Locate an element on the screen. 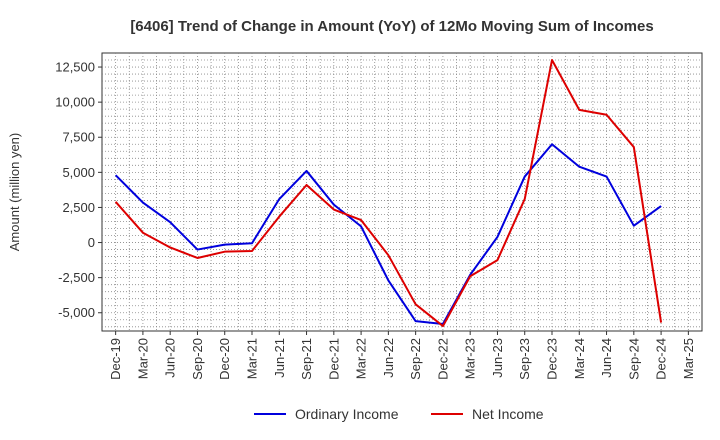 This screenshot has height=440, width=720. x-tick-label: Mar-24 is located at coordinates (579, 358).